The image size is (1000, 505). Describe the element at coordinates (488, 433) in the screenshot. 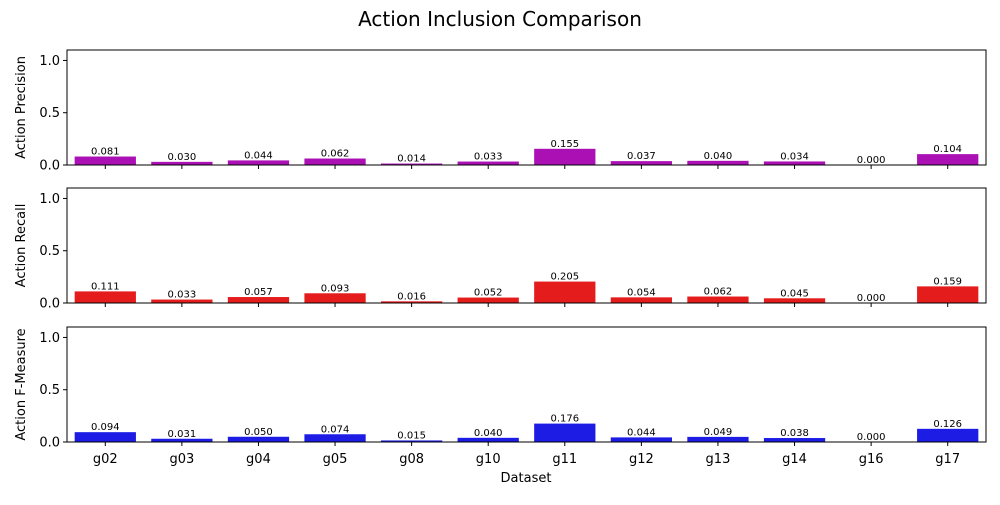

I see `value-label-g10: 0.040` at that location.